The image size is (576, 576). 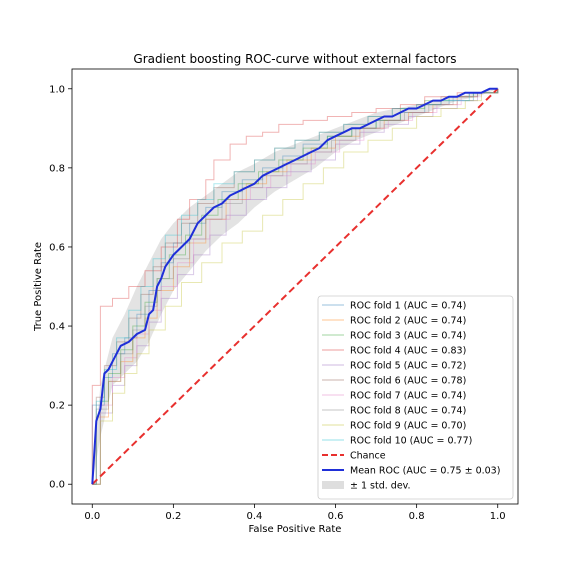 I want to click on legend-item-std-dev-label: ± 1 std. dev., so click(x=380, y=486).